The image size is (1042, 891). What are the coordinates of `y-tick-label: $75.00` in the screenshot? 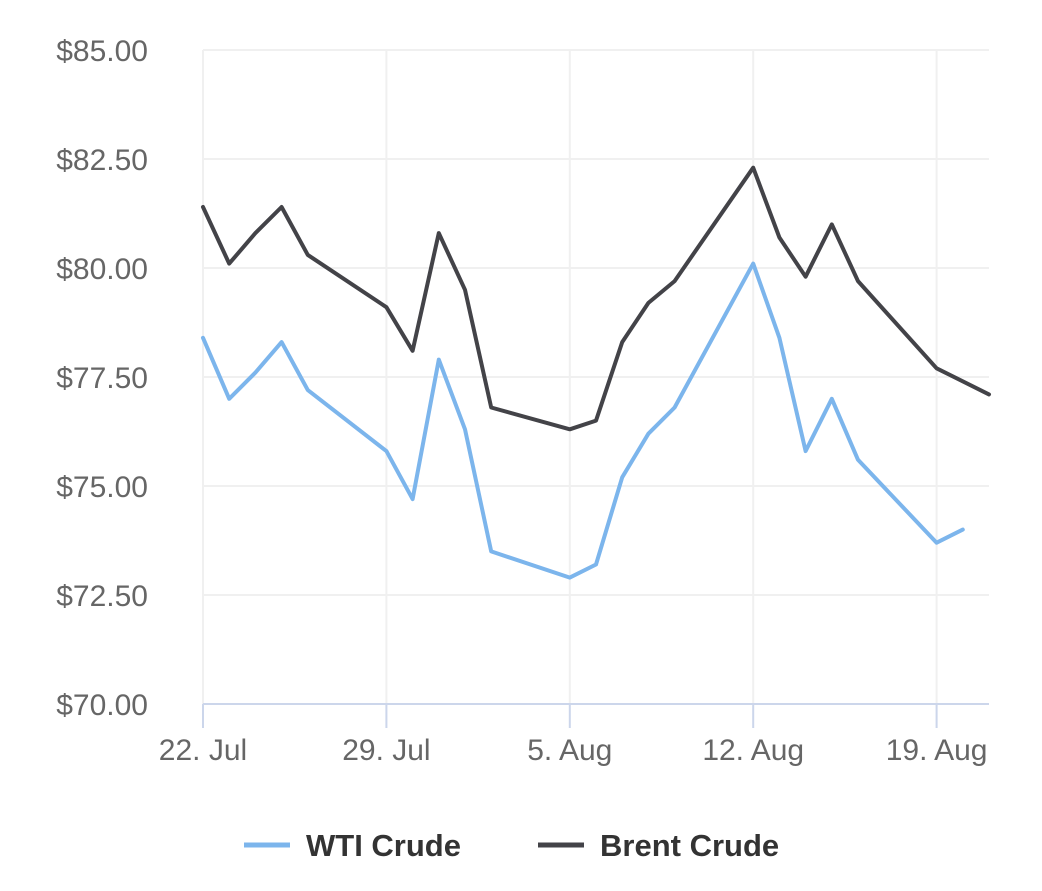 It's located at (102, 487).